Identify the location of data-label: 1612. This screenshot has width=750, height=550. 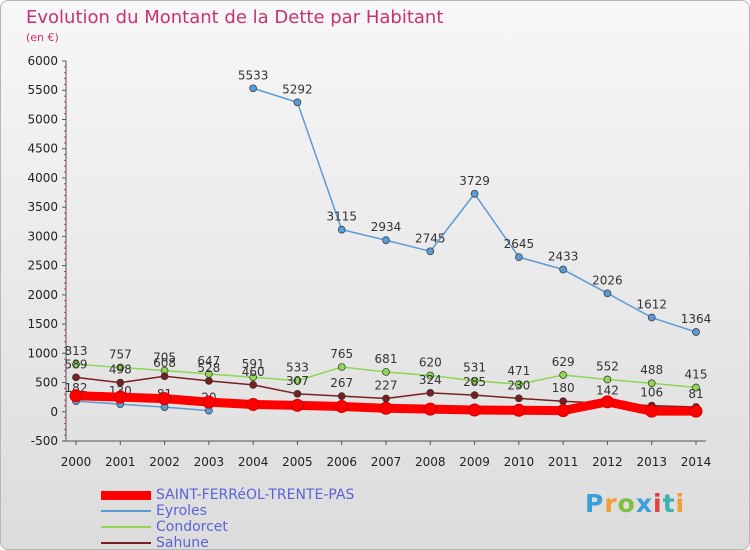
(651, 305).